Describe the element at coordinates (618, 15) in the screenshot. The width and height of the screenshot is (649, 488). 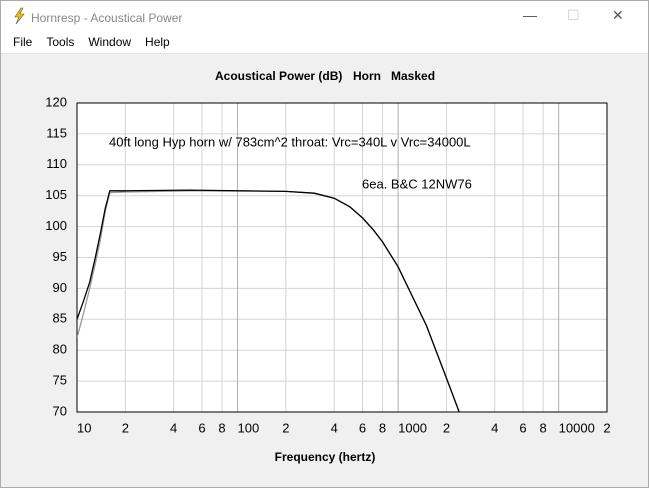
I see `close-button: ✕` at that location.